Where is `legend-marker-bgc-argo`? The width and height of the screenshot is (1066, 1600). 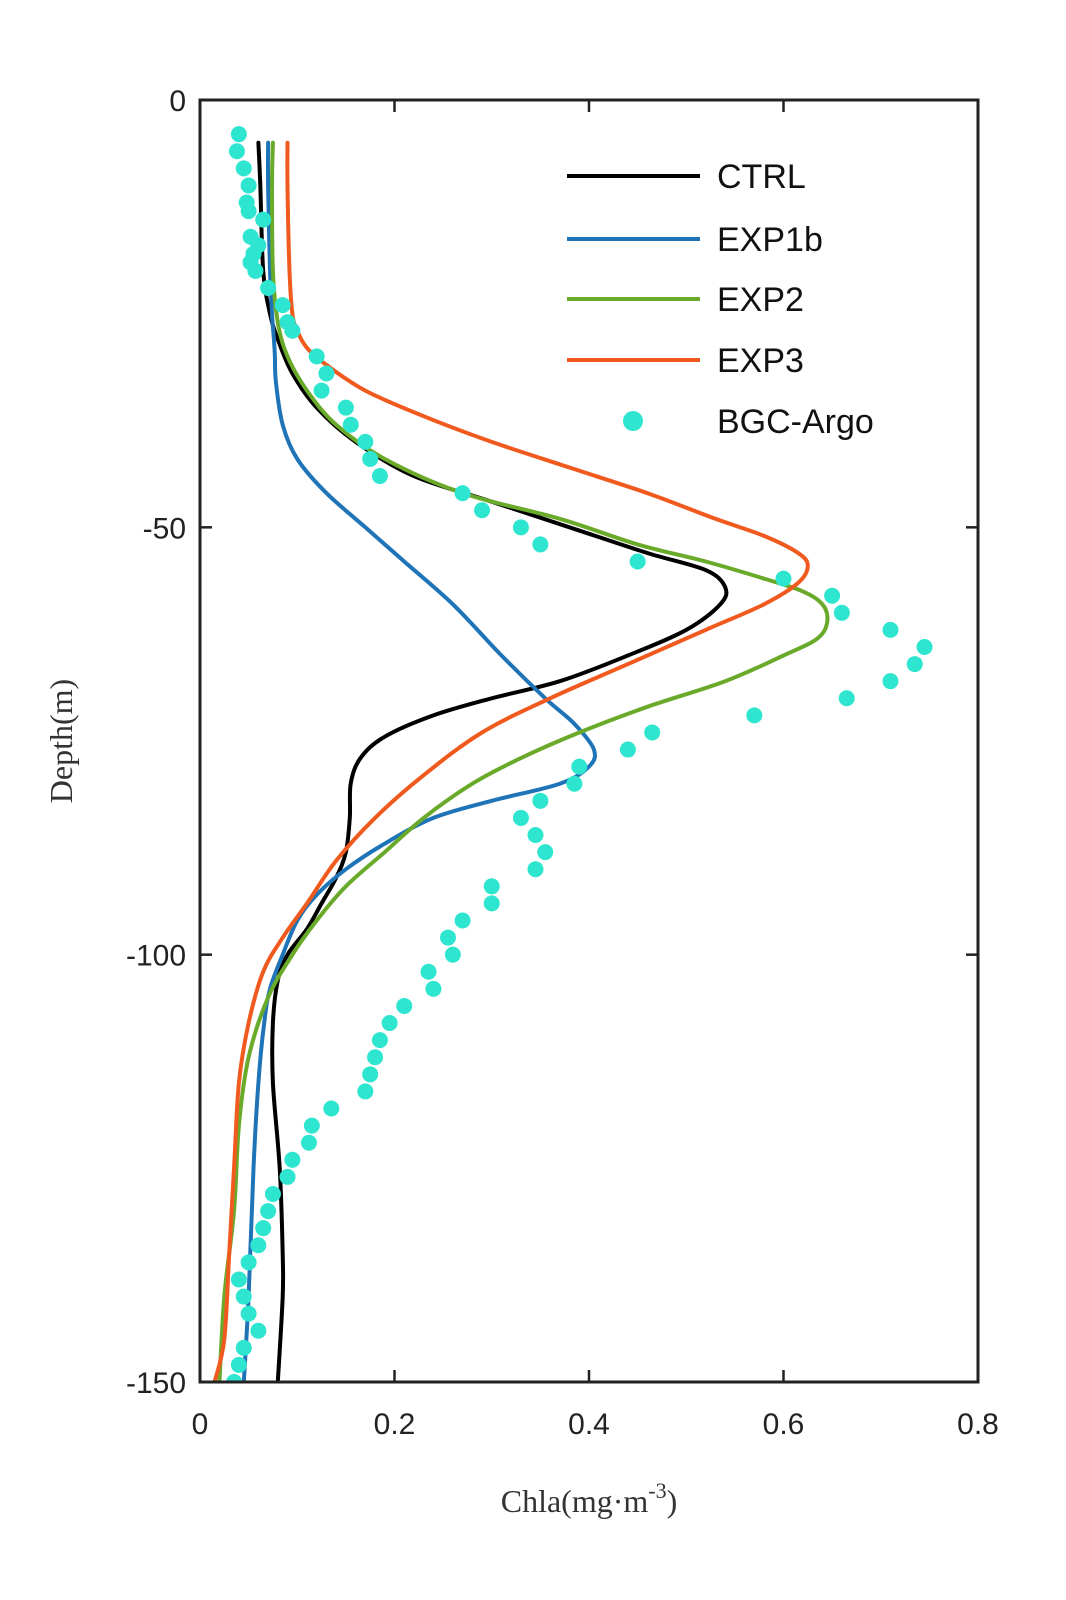 legend-marker-bgc-argo is located at coordinates (633, 421).